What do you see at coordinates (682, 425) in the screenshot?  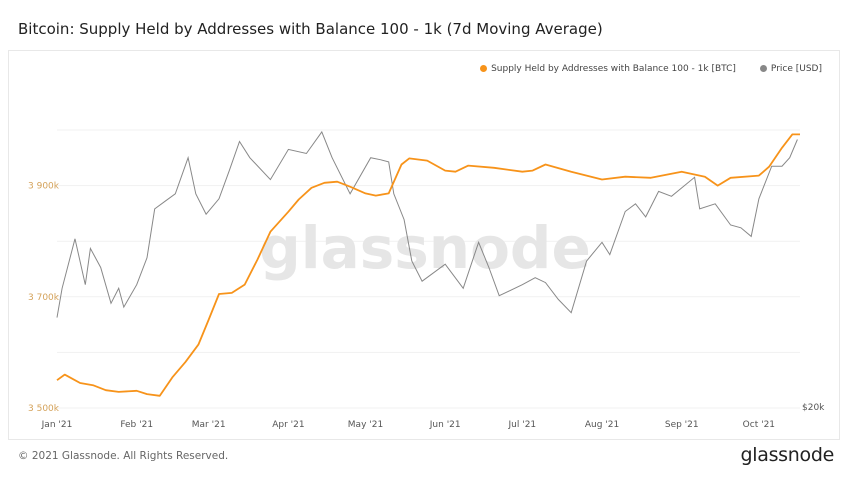 I see `x-tick-label: Sep '21` at bounding box center [682, 425].